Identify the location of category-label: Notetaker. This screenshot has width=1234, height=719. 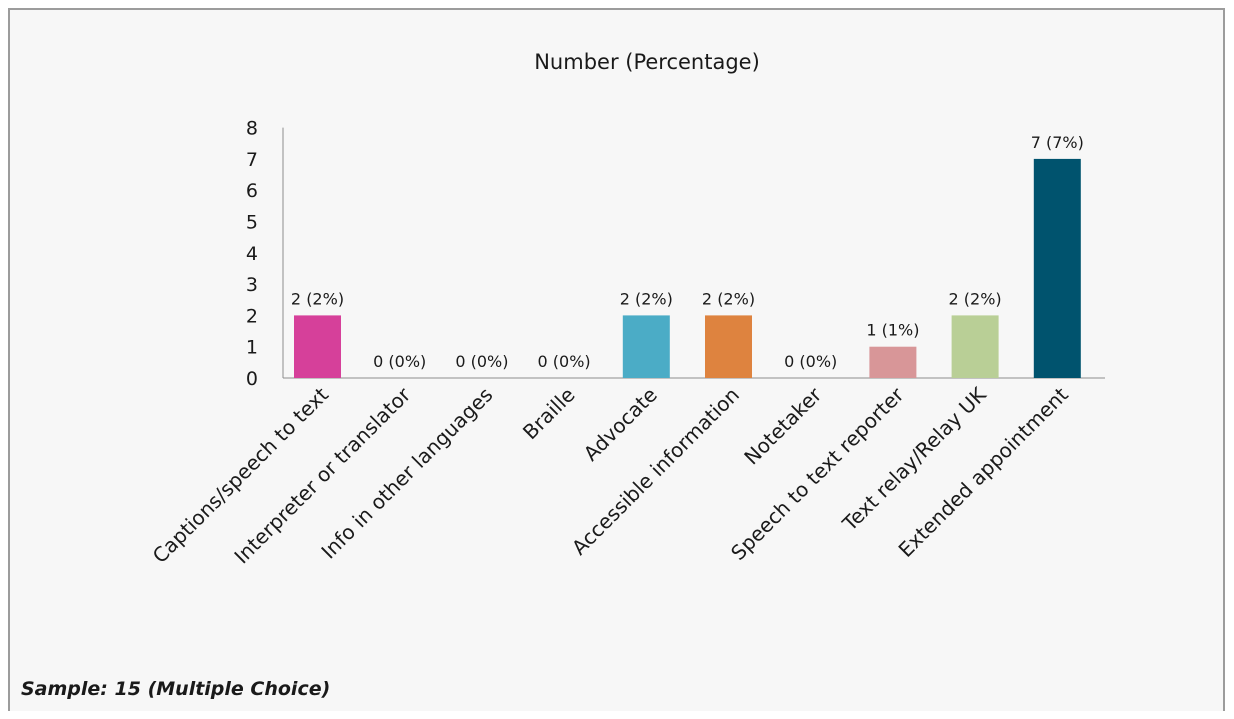
(782, 425).